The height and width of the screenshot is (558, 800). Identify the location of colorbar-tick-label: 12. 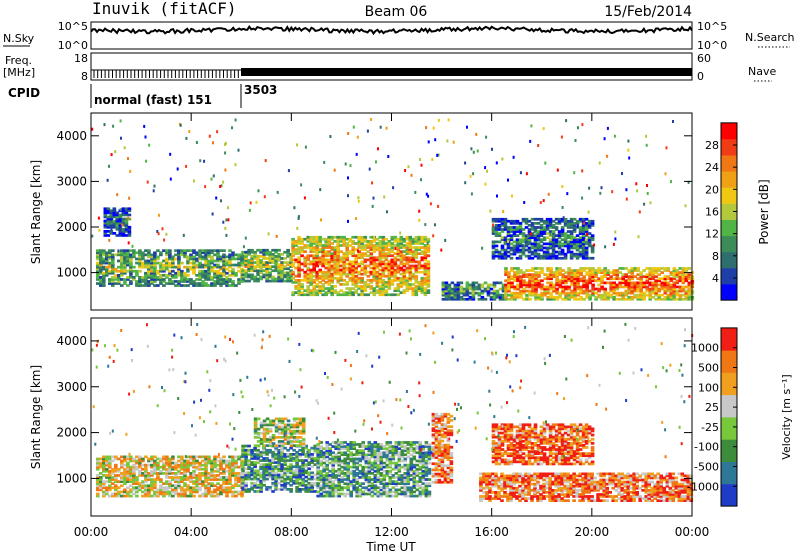
(712, 234).